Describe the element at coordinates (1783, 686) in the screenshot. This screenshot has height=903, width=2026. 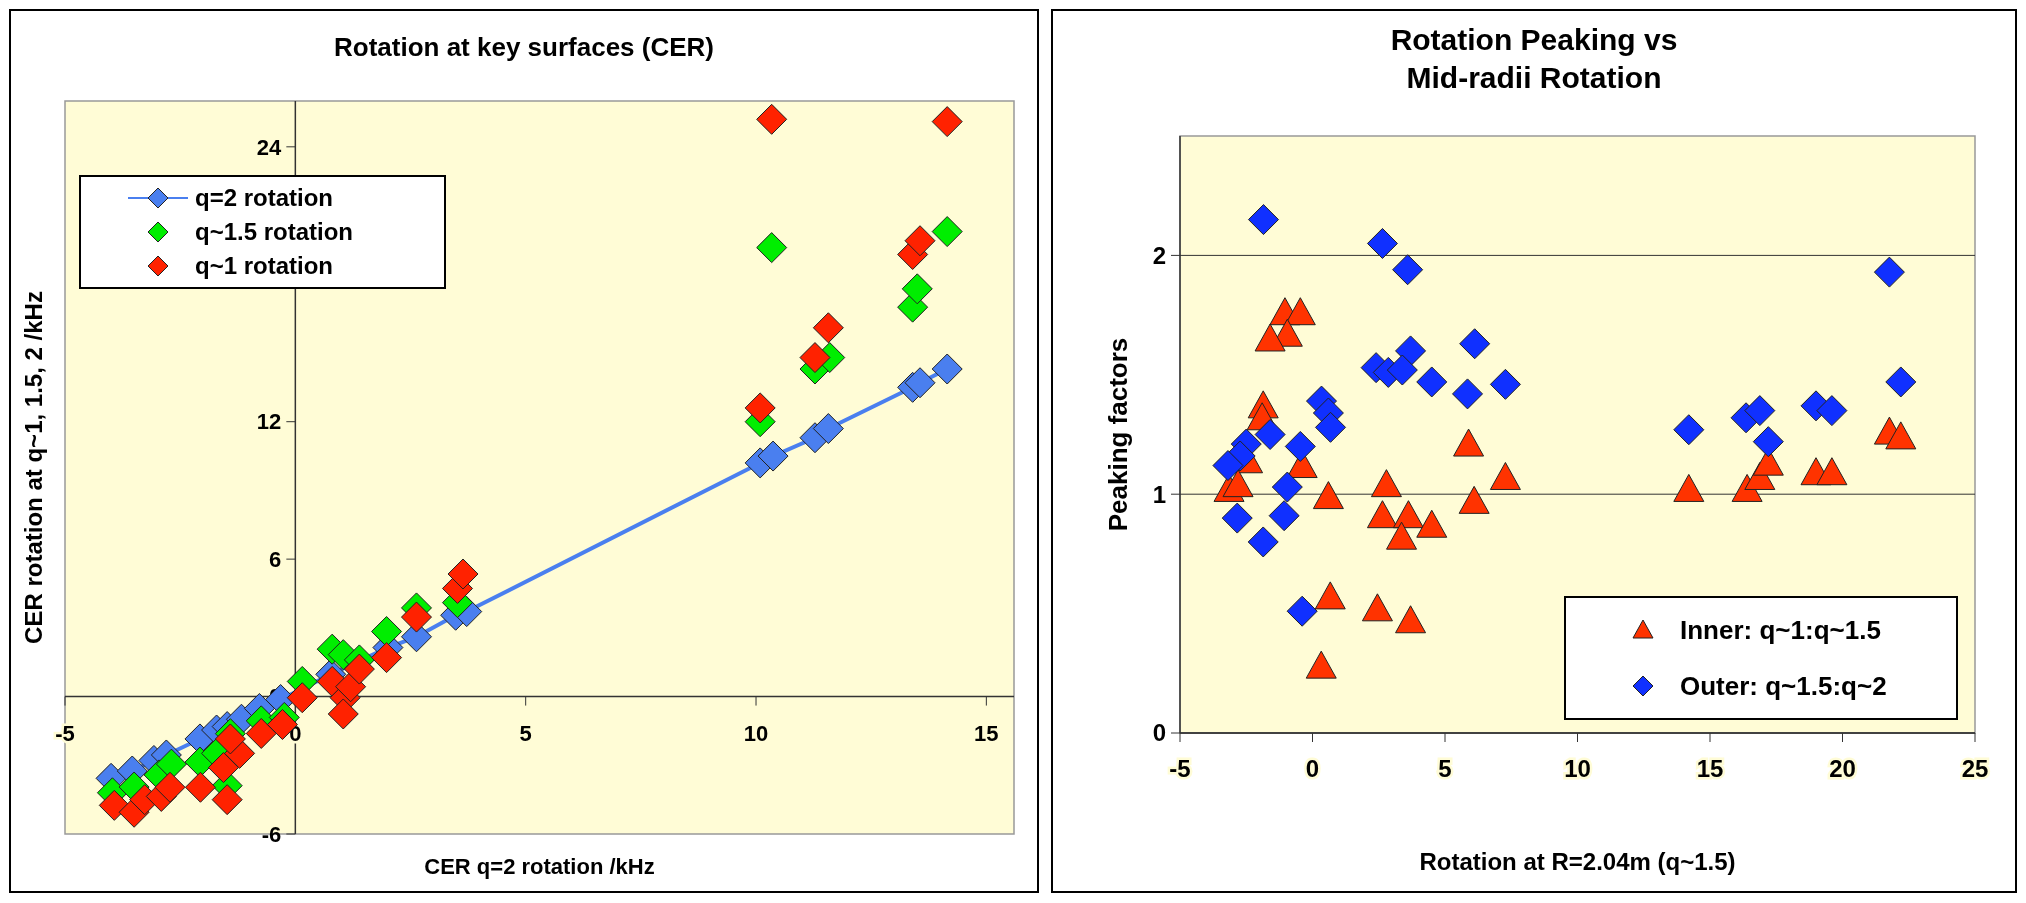
I see `legend-label: Outer: q~1.5:q~2` at that location.